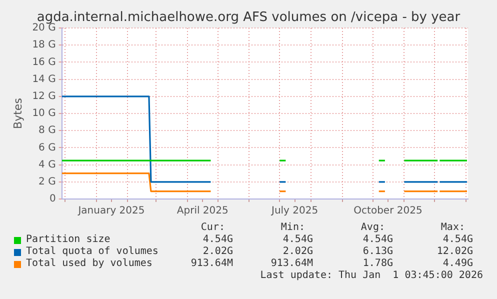 This screenshot has width=497, height=299. What do you see at coordinates (44, 96) in the screenshot?
I see `y-tick-label: 12 G` at bounding box center [44, 96].